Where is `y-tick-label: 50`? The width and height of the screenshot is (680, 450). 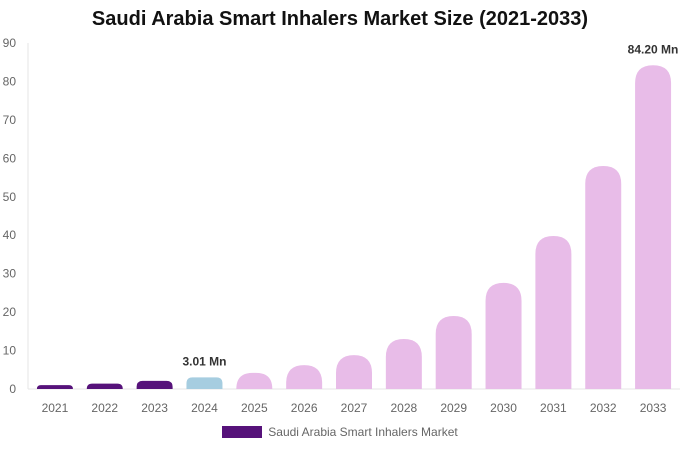 y-tick-label: 50 is located at coordinates (10, 197).